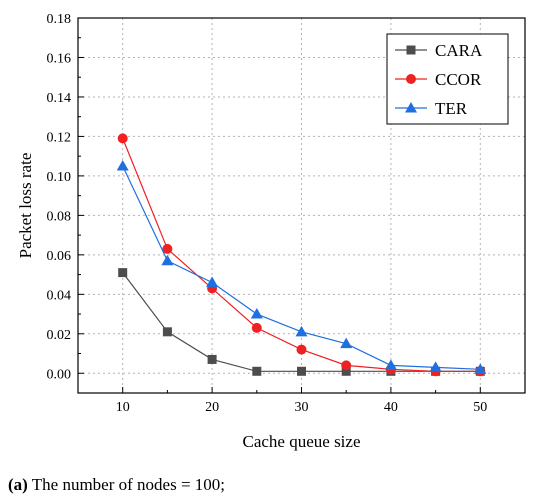 Image resolution: width=550 pixels, height=504 pixels. I want to click on caption-label: (a), so click(18, 484).